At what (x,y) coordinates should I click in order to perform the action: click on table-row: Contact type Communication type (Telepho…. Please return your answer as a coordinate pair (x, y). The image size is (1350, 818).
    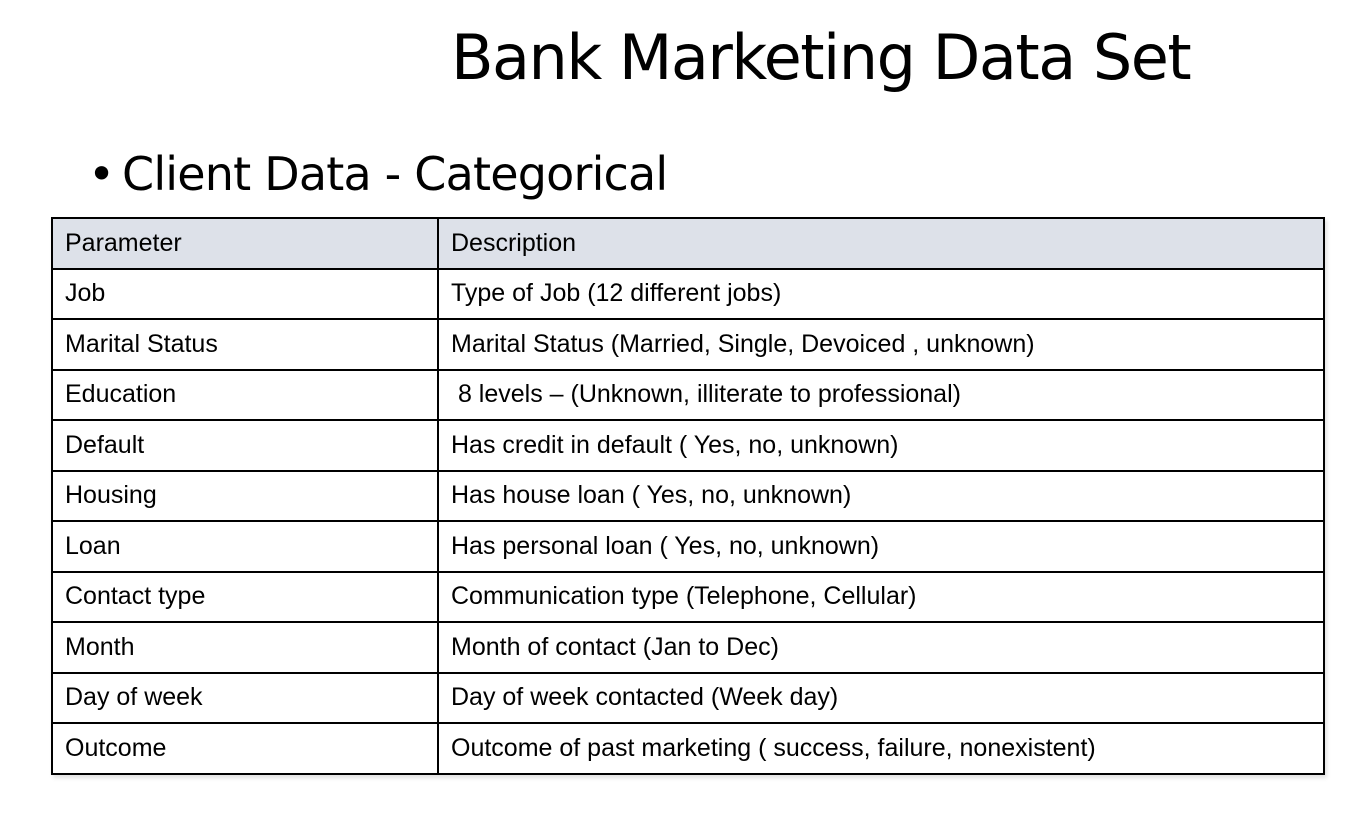
    Looking at the image, I should click on (688, 596).